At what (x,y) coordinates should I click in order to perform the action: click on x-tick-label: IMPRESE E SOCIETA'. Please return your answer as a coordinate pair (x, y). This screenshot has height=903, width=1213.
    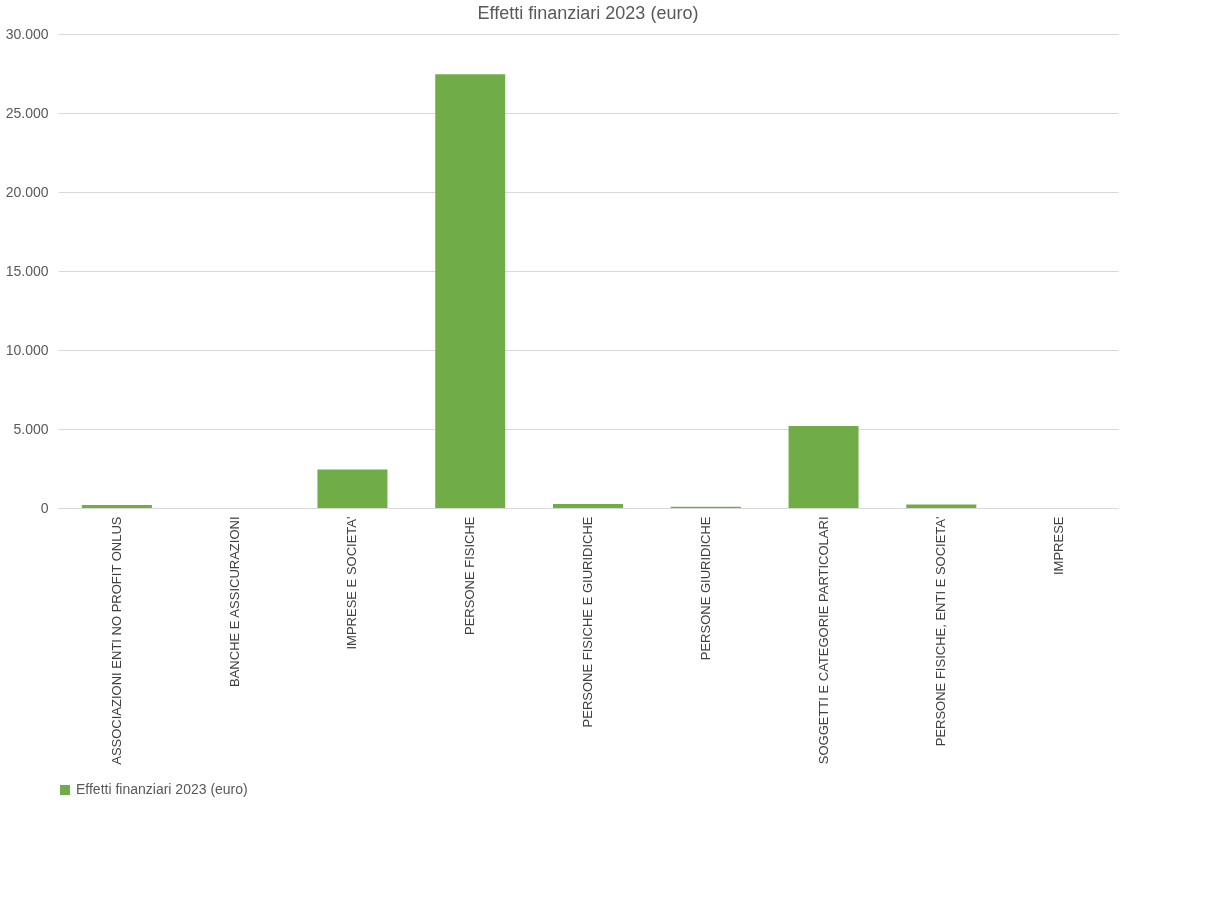
    Looking at the image, I should click on (352, 583).